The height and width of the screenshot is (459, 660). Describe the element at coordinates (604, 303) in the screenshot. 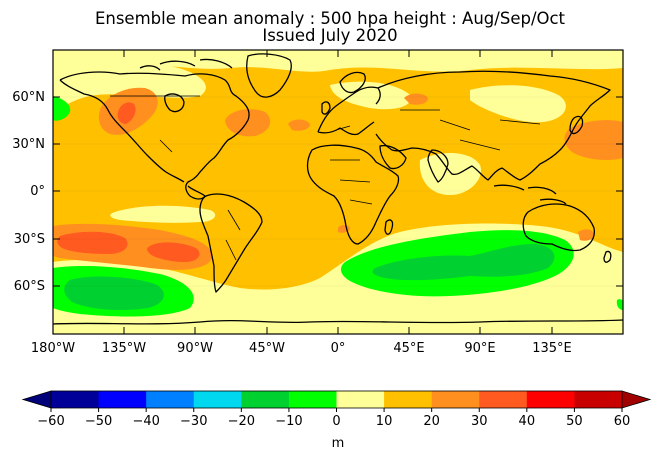

I see `anomaly-0-10-tasman` at that location.